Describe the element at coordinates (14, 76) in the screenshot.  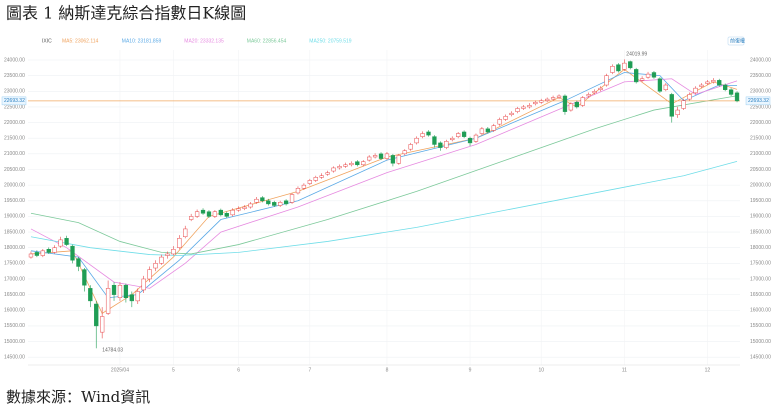
I see `y-tick-label: 23500.00` at that location.